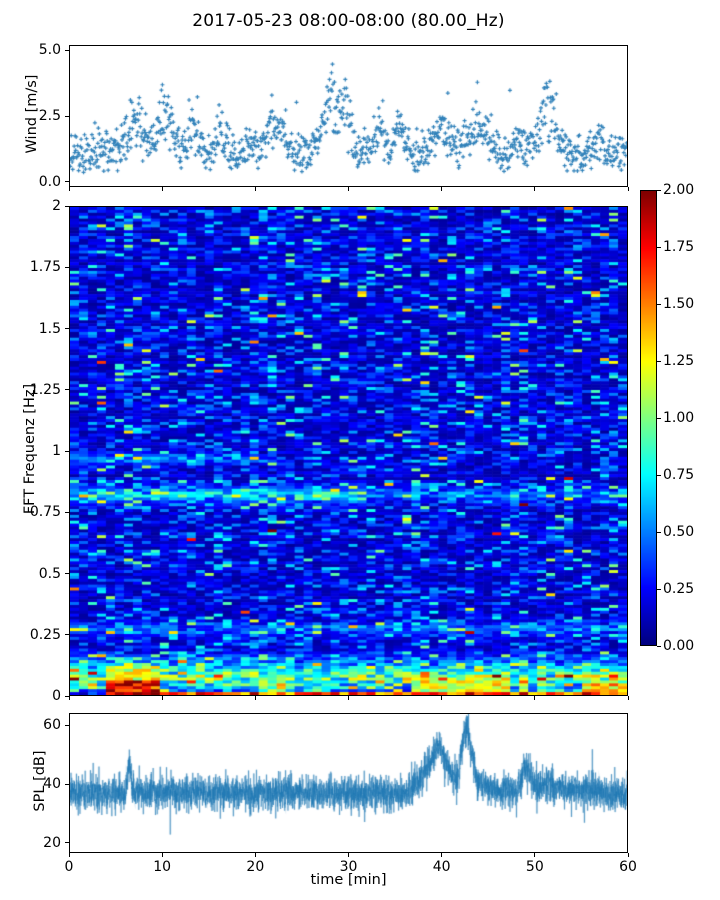 The width and height of the screenshot is (720, 900). I want to click on fft-y-tick-label: 1.5, so click(49, 328).